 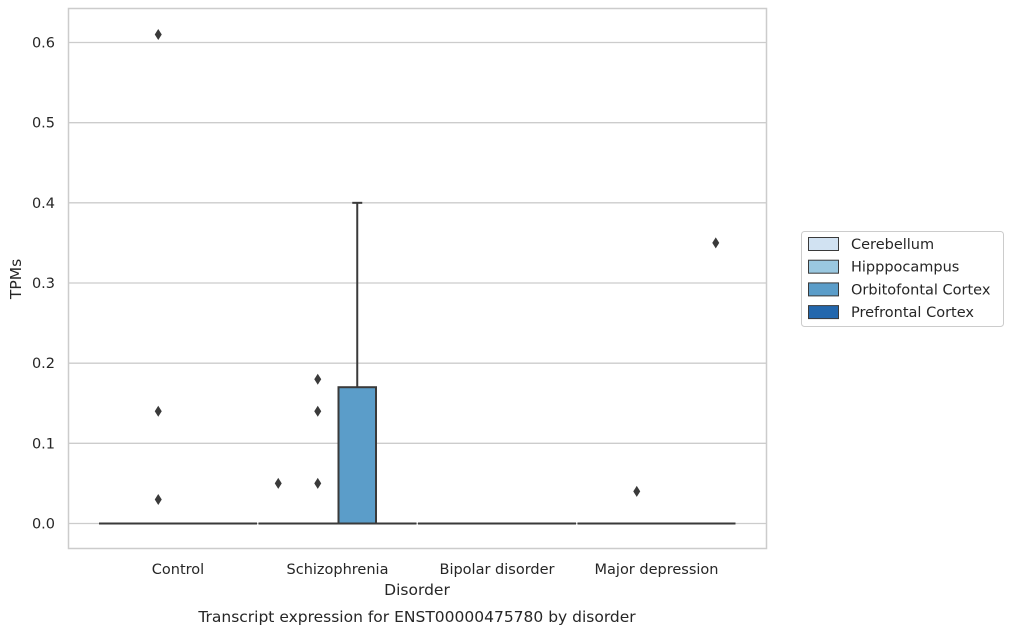 I want to click on y-tick-label: 0.1, so click(x=43, y=444).